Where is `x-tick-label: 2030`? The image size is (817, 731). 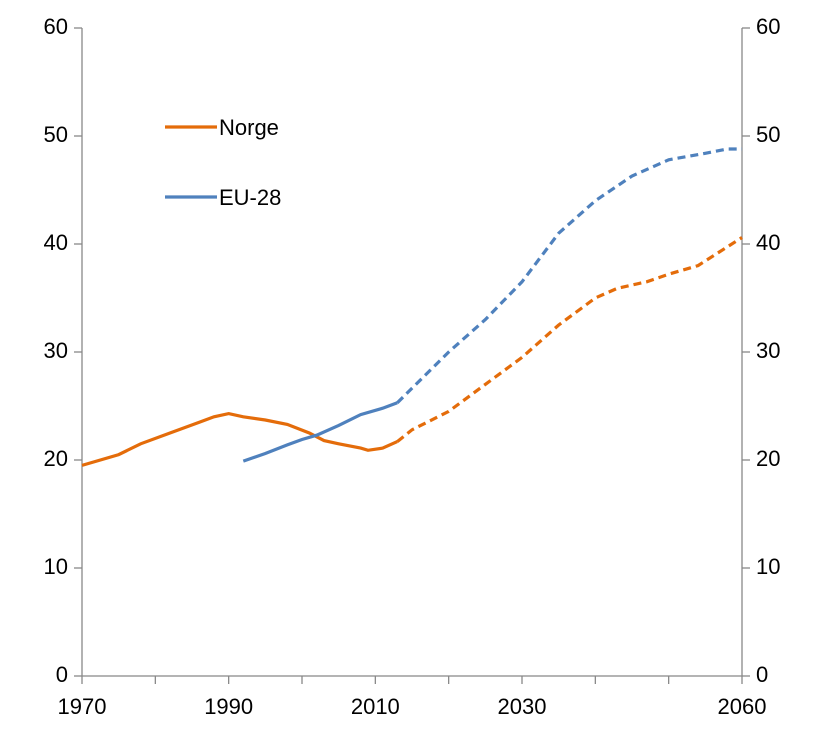 x-tick-label: 2030 is located at coordinates (522, 706).